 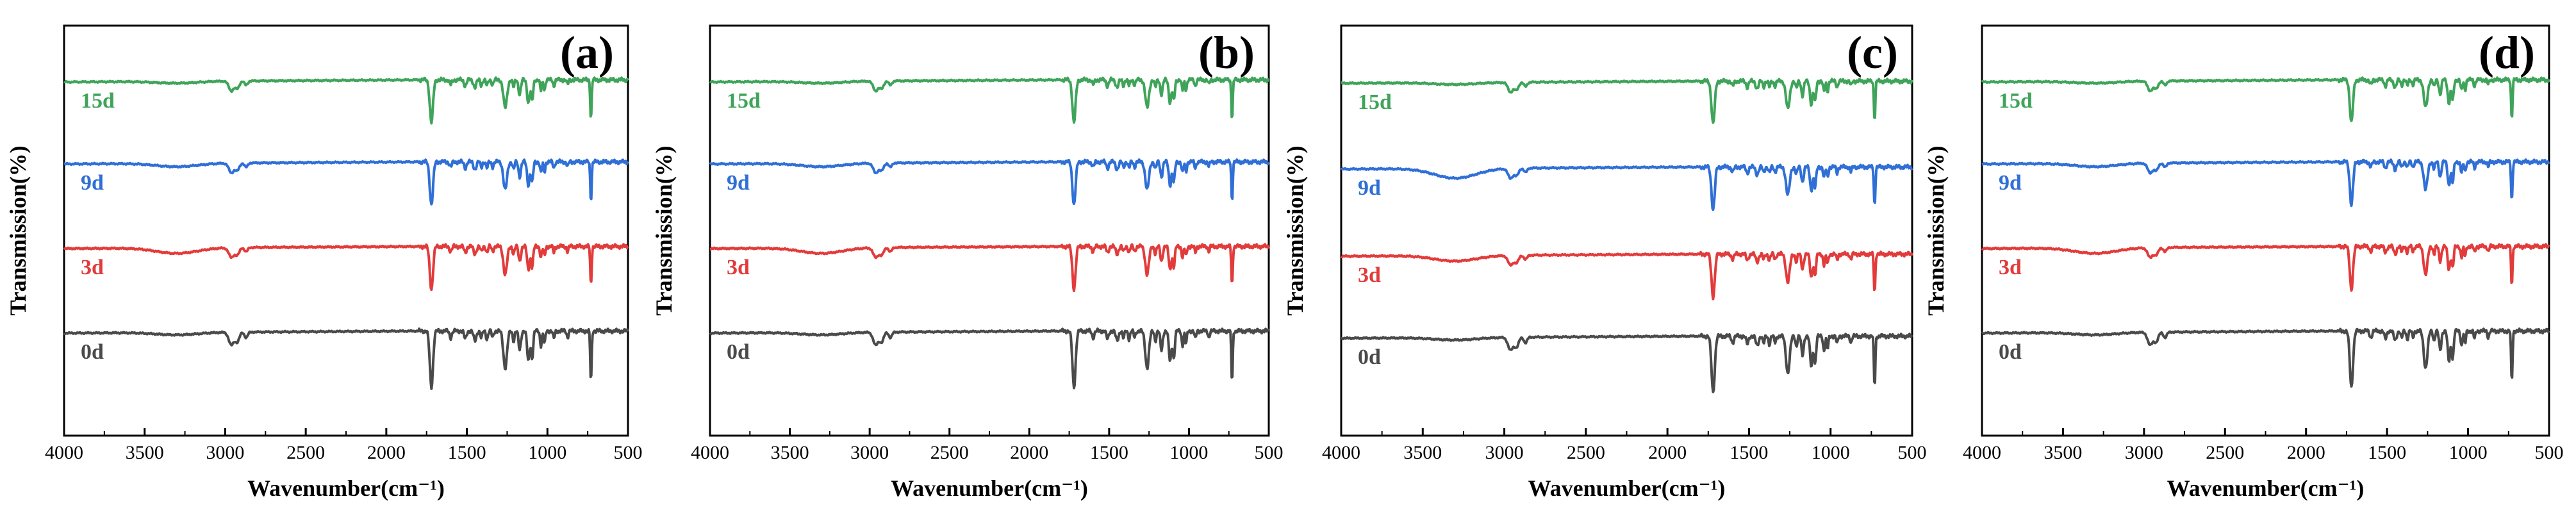 I want to click on panel-label: (a), so click(x=587, y=53).